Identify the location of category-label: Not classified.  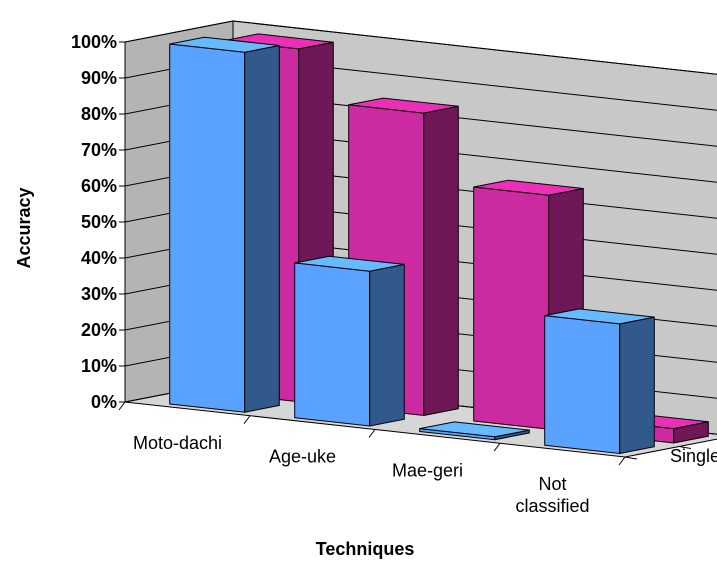
(552, 495).